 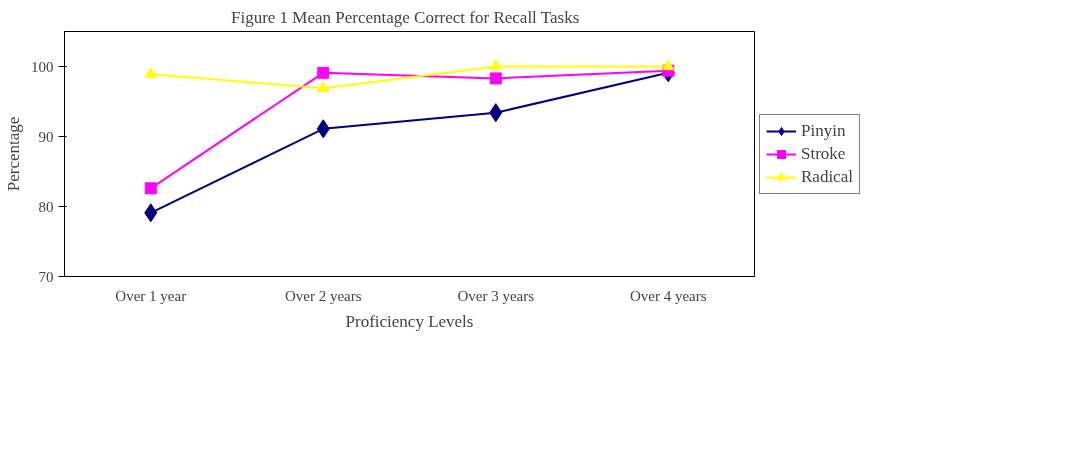 I want to click on legend-label: Pinyin, so click(x=823, y=130).